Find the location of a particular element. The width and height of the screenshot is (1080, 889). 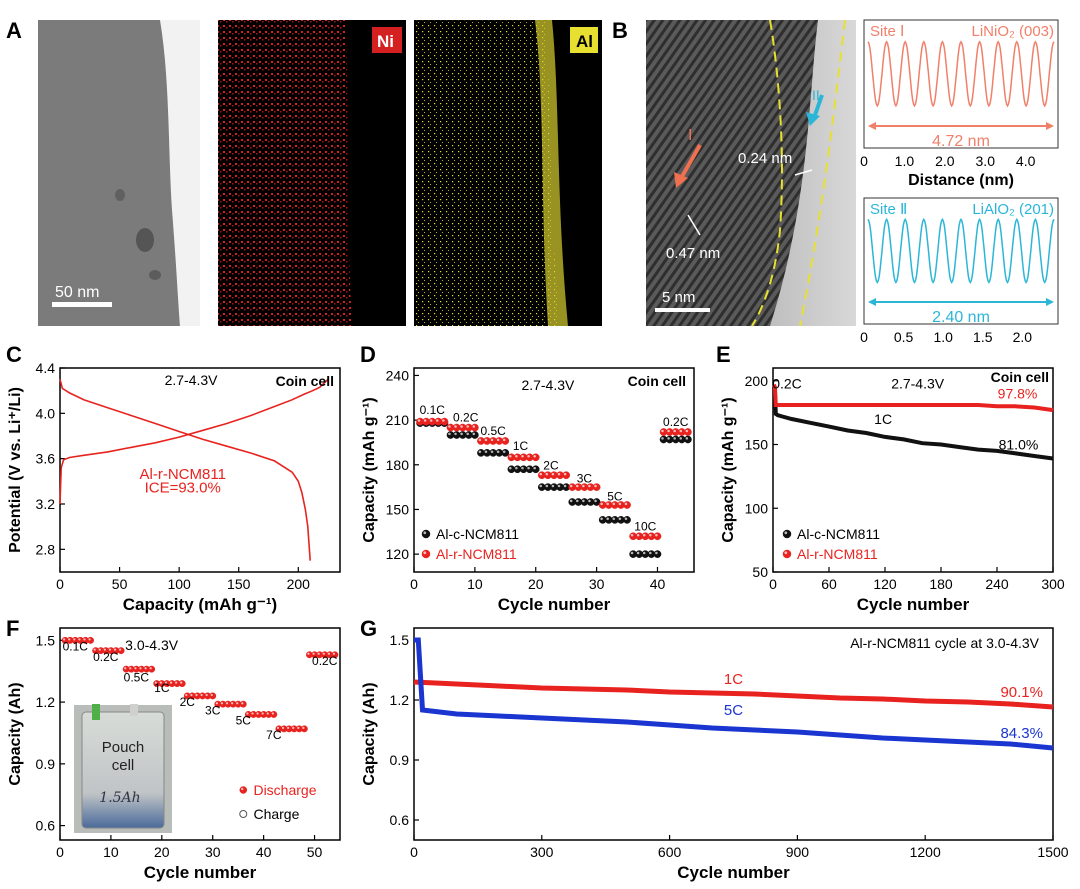

x-tick-label: 30 is located at coordinates (213, 852).